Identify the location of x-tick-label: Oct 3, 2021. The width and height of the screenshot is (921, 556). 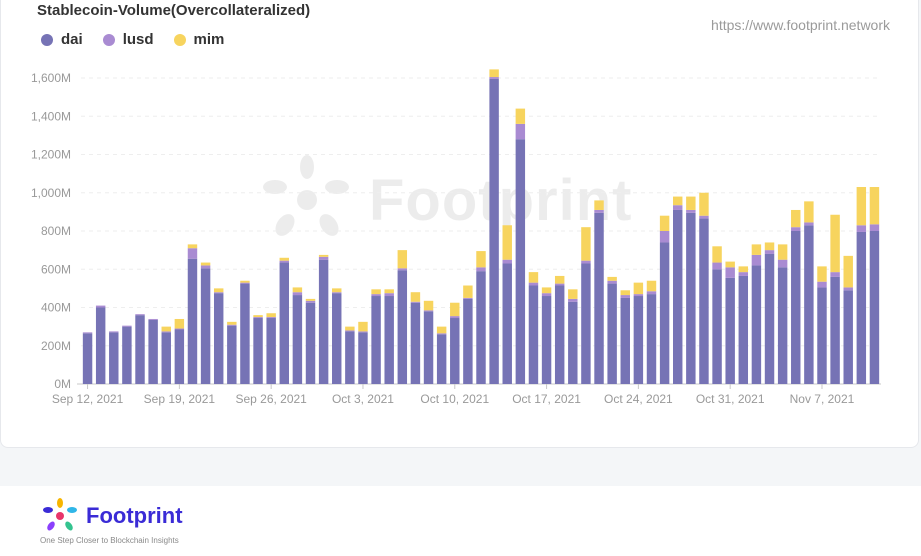
(363, 399).